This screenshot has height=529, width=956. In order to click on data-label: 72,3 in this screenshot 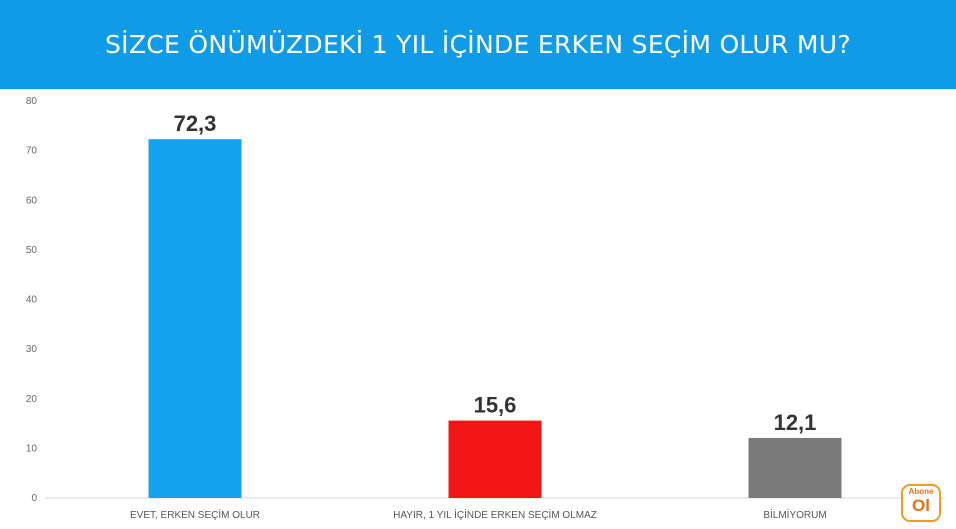, I will do `click(195, 123)`.